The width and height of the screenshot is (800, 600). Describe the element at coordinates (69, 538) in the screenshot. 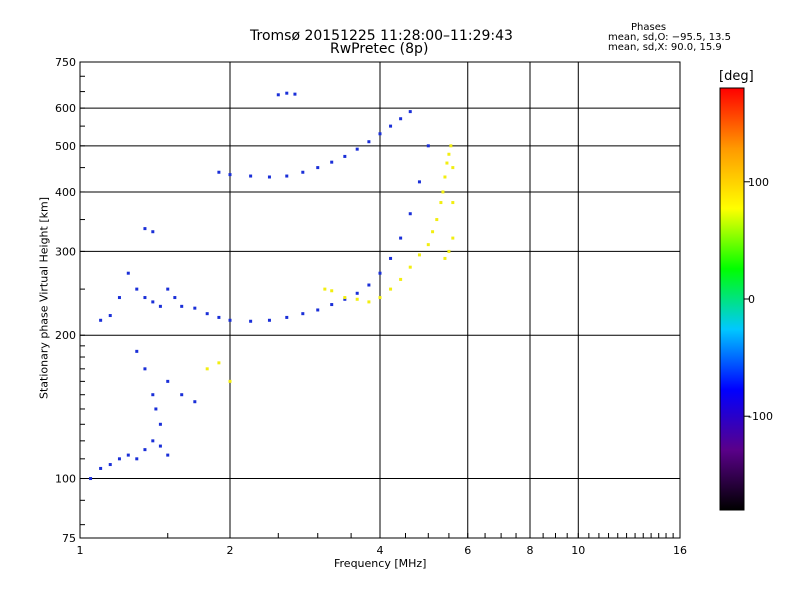

I see `y-tick-label: 75` at that location.